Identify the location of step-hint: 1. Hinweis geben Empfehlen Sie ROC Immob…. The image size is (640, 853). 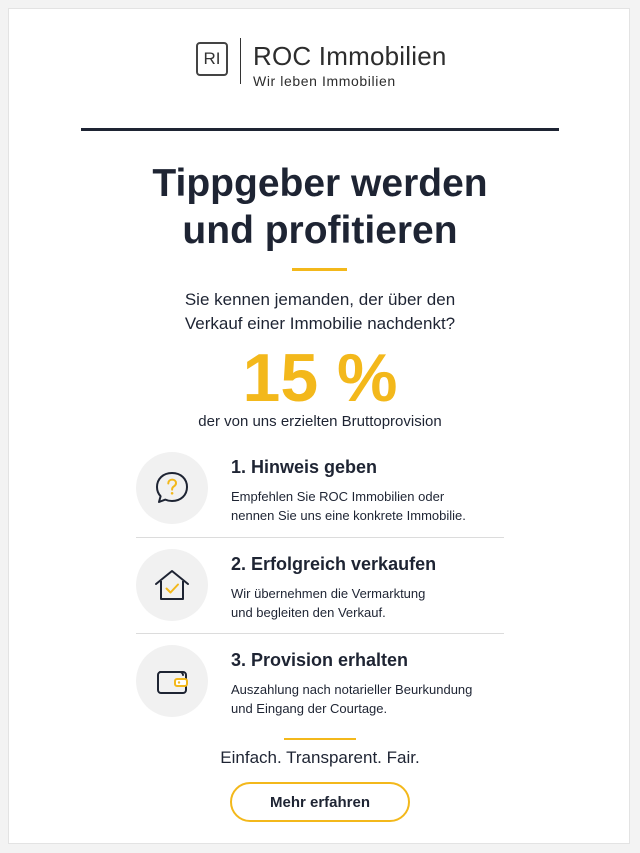
(321, 489).